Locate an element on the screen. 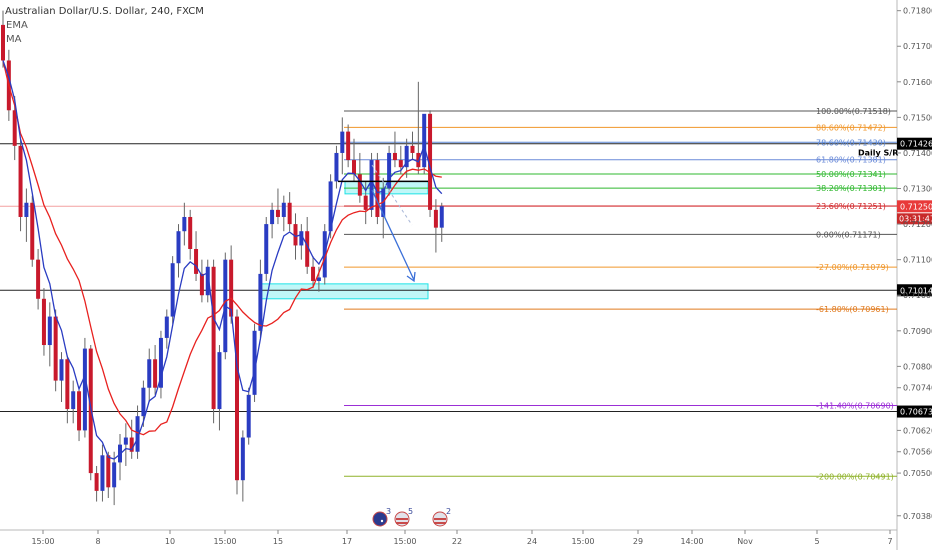 The width and height of the screenshot is (932, 550). fib-level-label: -27.00%(0.71079) is located at coordinates (852, 267).